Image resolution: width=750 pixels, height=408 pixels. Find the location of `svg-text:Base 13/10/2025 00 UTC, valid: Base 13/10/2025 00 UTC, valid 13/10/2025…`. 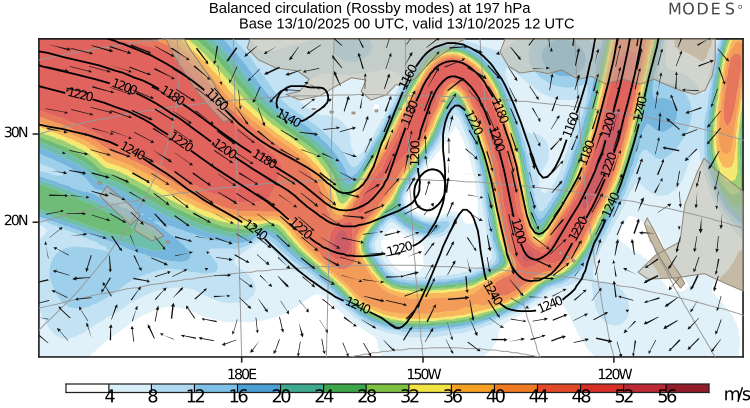

svg-text:Base 13/10/2025 00 UTC, valid: Base 13/10/2025 00 UTC, valid 13/10/2025… is located at coordinates (407, 24).